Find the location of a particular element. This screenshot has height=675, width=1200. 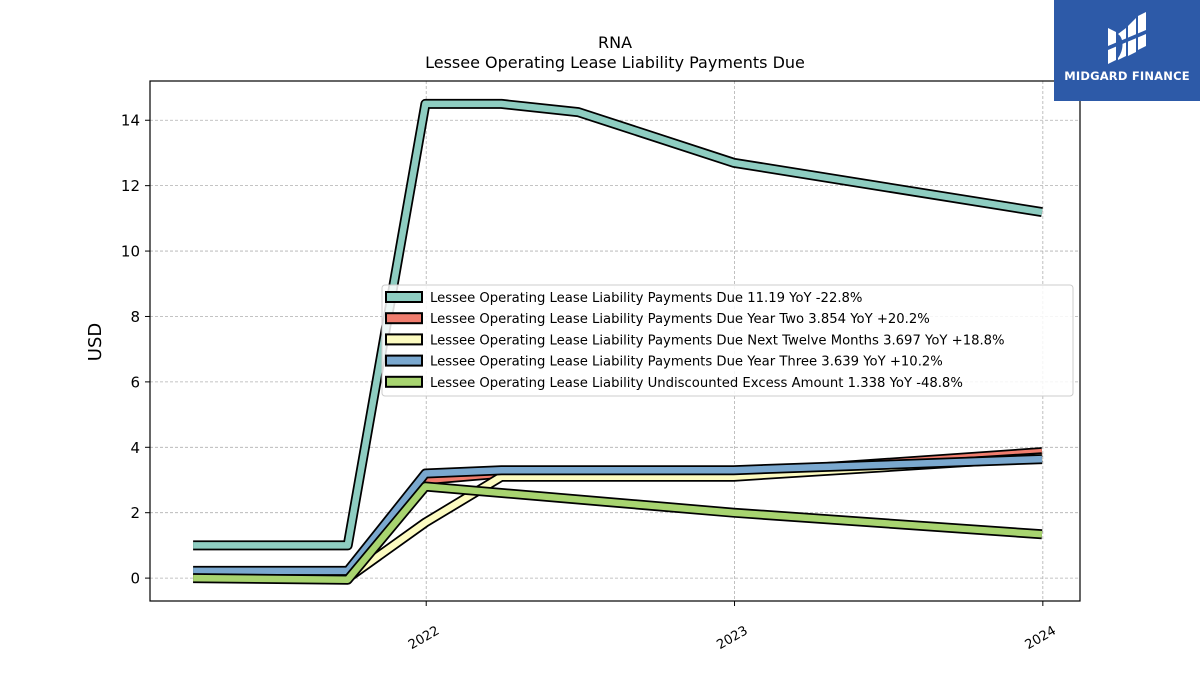

y-tick-label: 8 is located at coordinates (135, 317).